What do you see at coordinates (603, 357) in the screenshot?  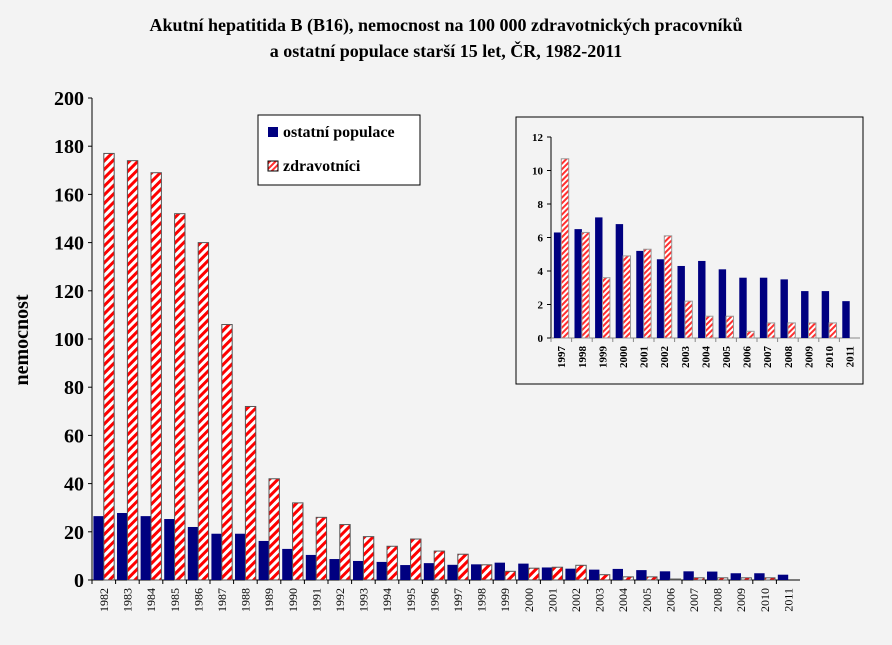 I see `x-tick-label: 1999` at bounding box center [603, 357].